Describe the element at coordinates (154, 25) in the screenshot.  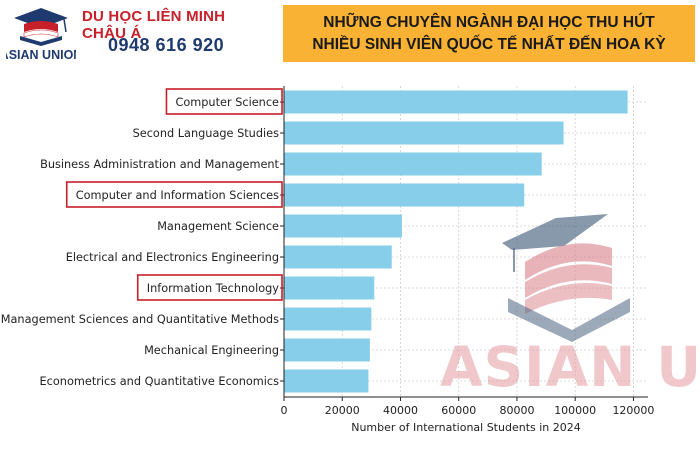
I see `org-name: DU HỌC LIÊN MINH CHÂU Á` at that location.